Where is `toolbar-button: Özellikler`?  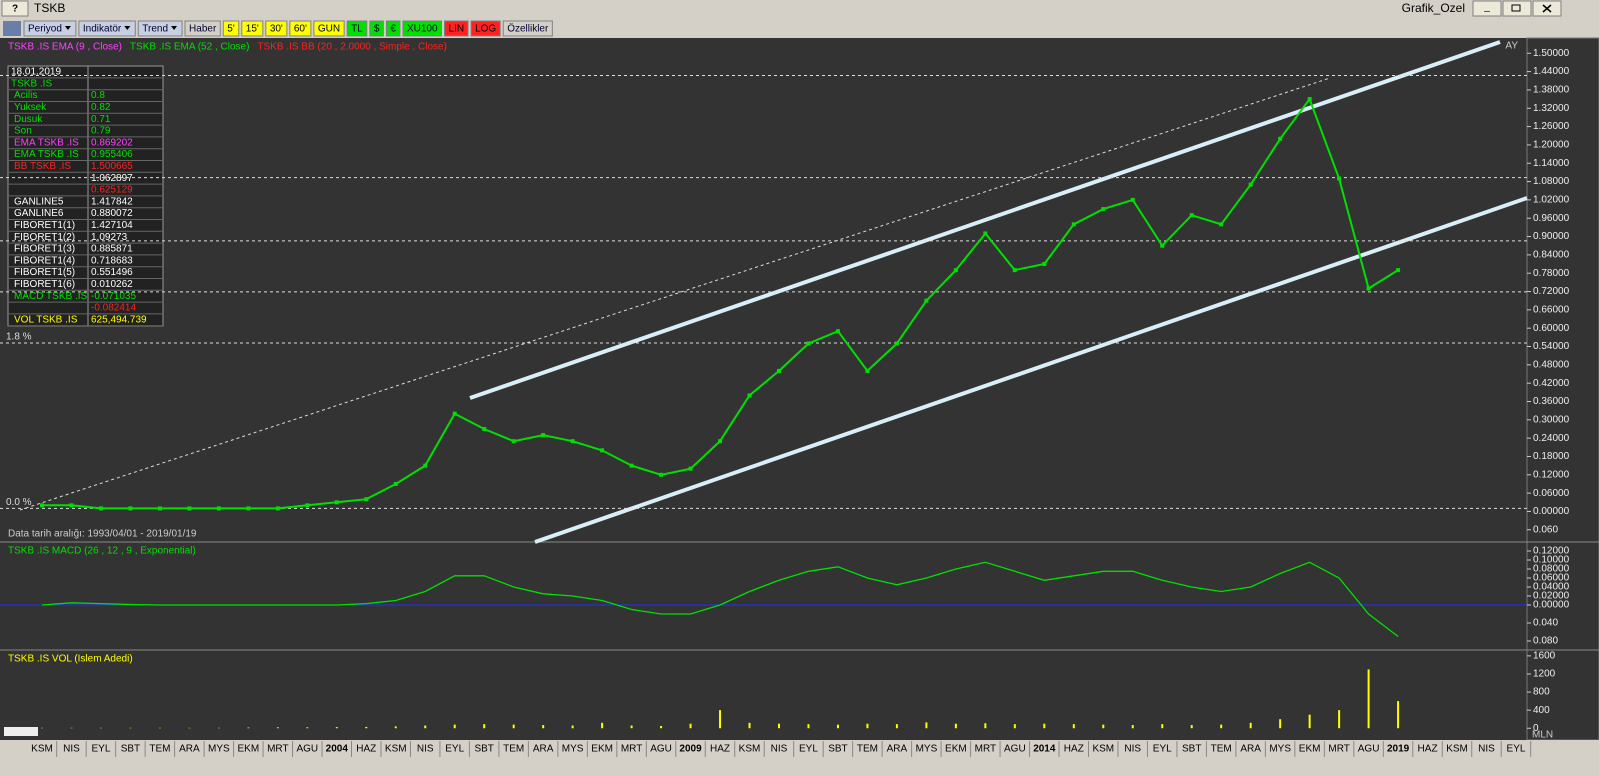
toolbar-button: Özellikler is located at coordinates (527, 28).